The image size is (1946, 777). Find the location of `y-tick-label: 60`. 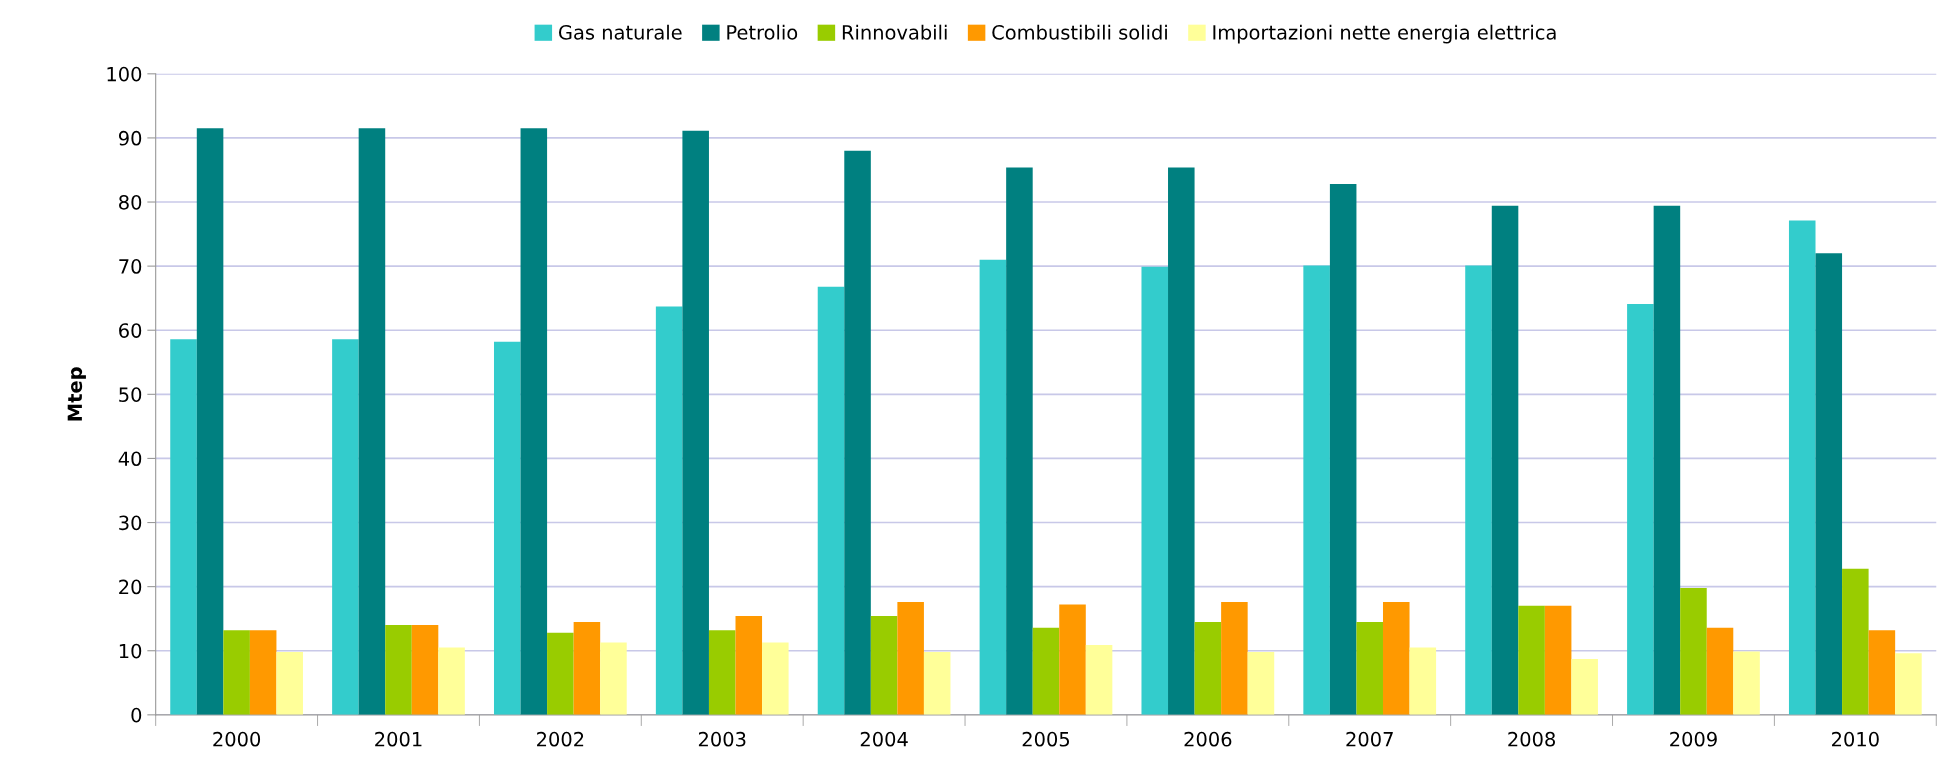

y-tick-label: 60 is located at coordinates (130, 330).